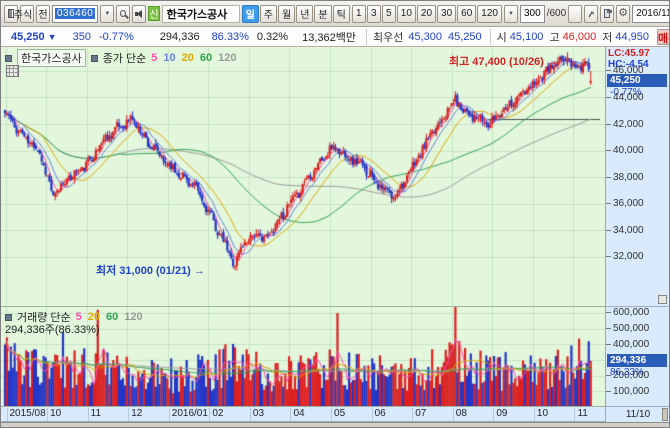  Describe the element at coordinates (81, 36) in the screenshot. I see `change-value: 350` at that location.